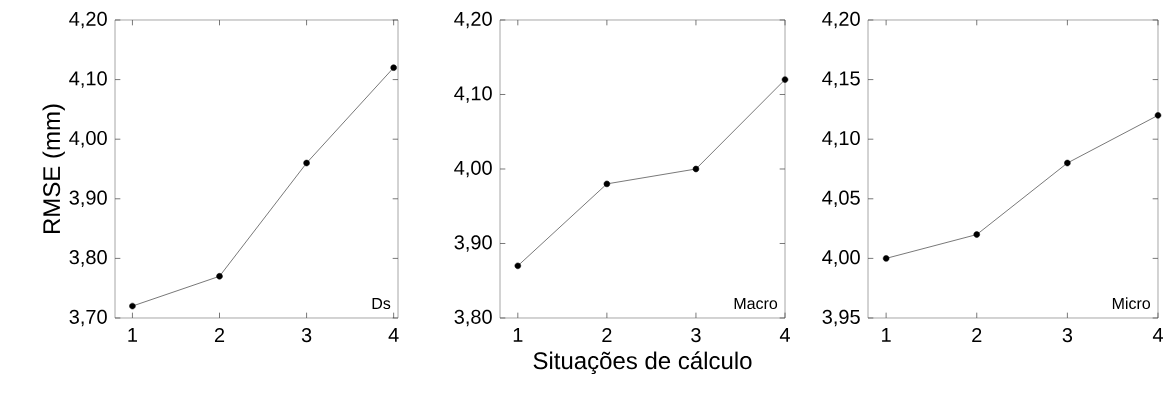 The height and width of the screenshot is (402, 1171). Describe the element at coordinates (841, 318) in the screenshot. I see `y-tick-label: 3,95` at that location.